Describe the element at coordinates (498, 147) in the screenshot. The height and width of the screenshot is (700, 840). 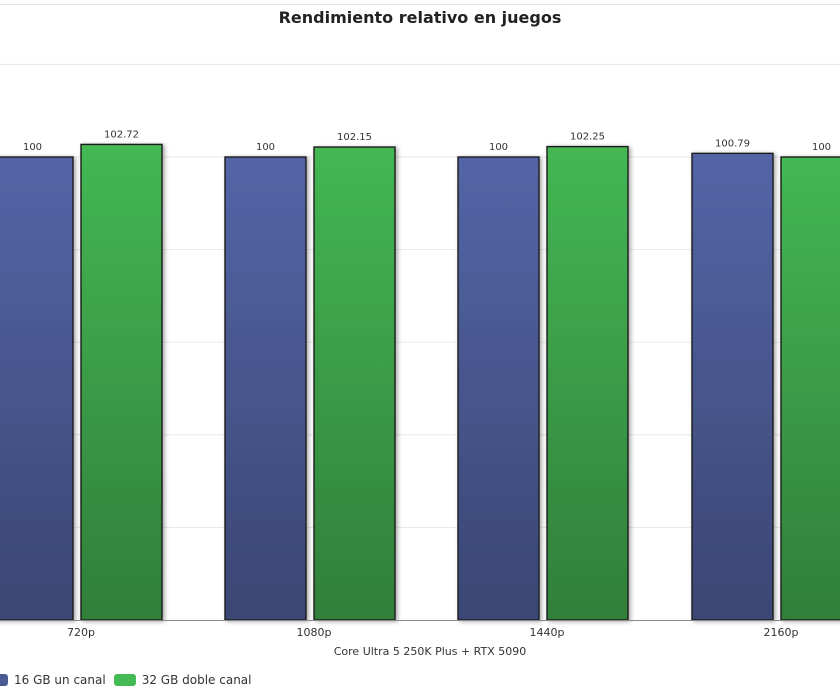
I see `data-label-1440p-series-1: 100` at that location.